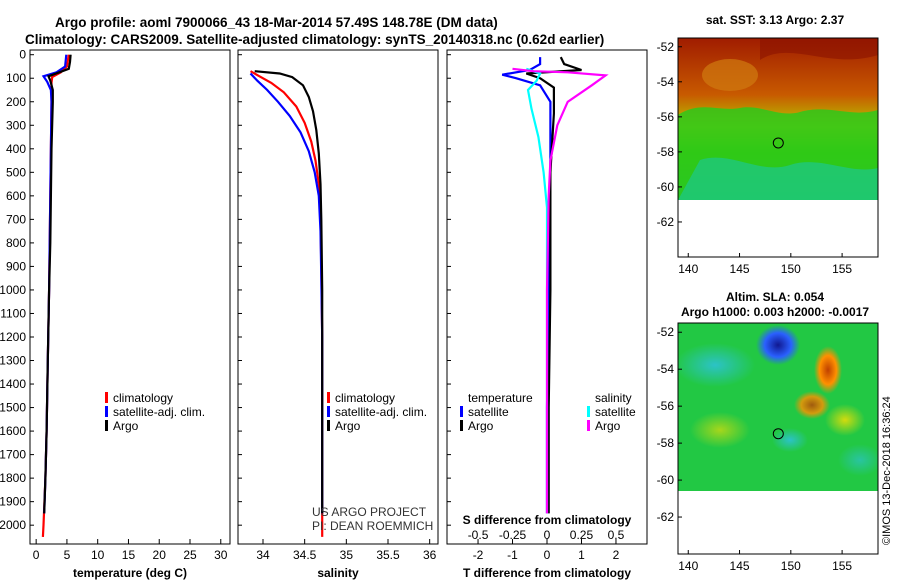 This screenshot has height=580, width=900. What do you see at coordinates (553, 285) in the screenshot?
I see `series-line-temperature-argo` at bounding box center [553, 285].